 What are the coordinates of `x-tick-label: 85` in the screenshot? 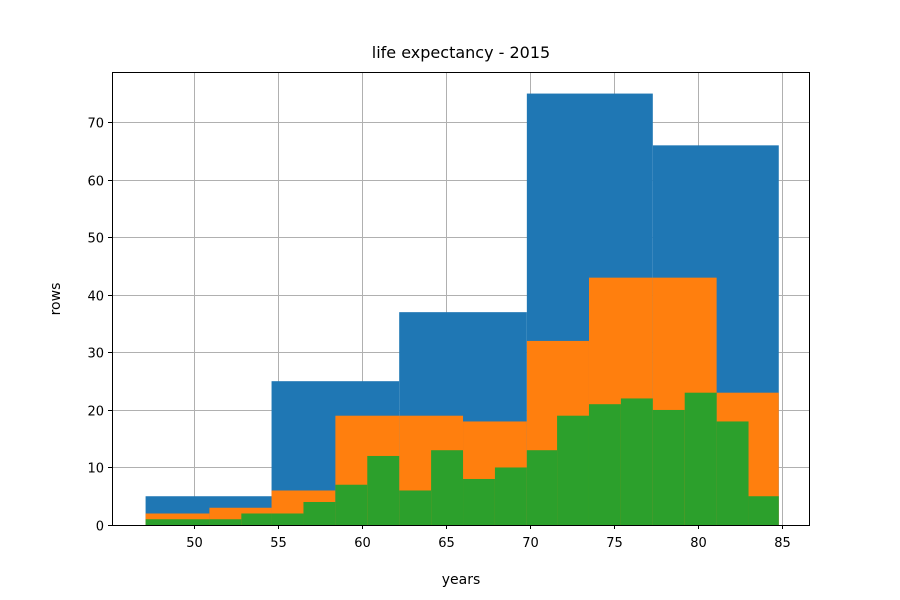 It's located at (782, 543).